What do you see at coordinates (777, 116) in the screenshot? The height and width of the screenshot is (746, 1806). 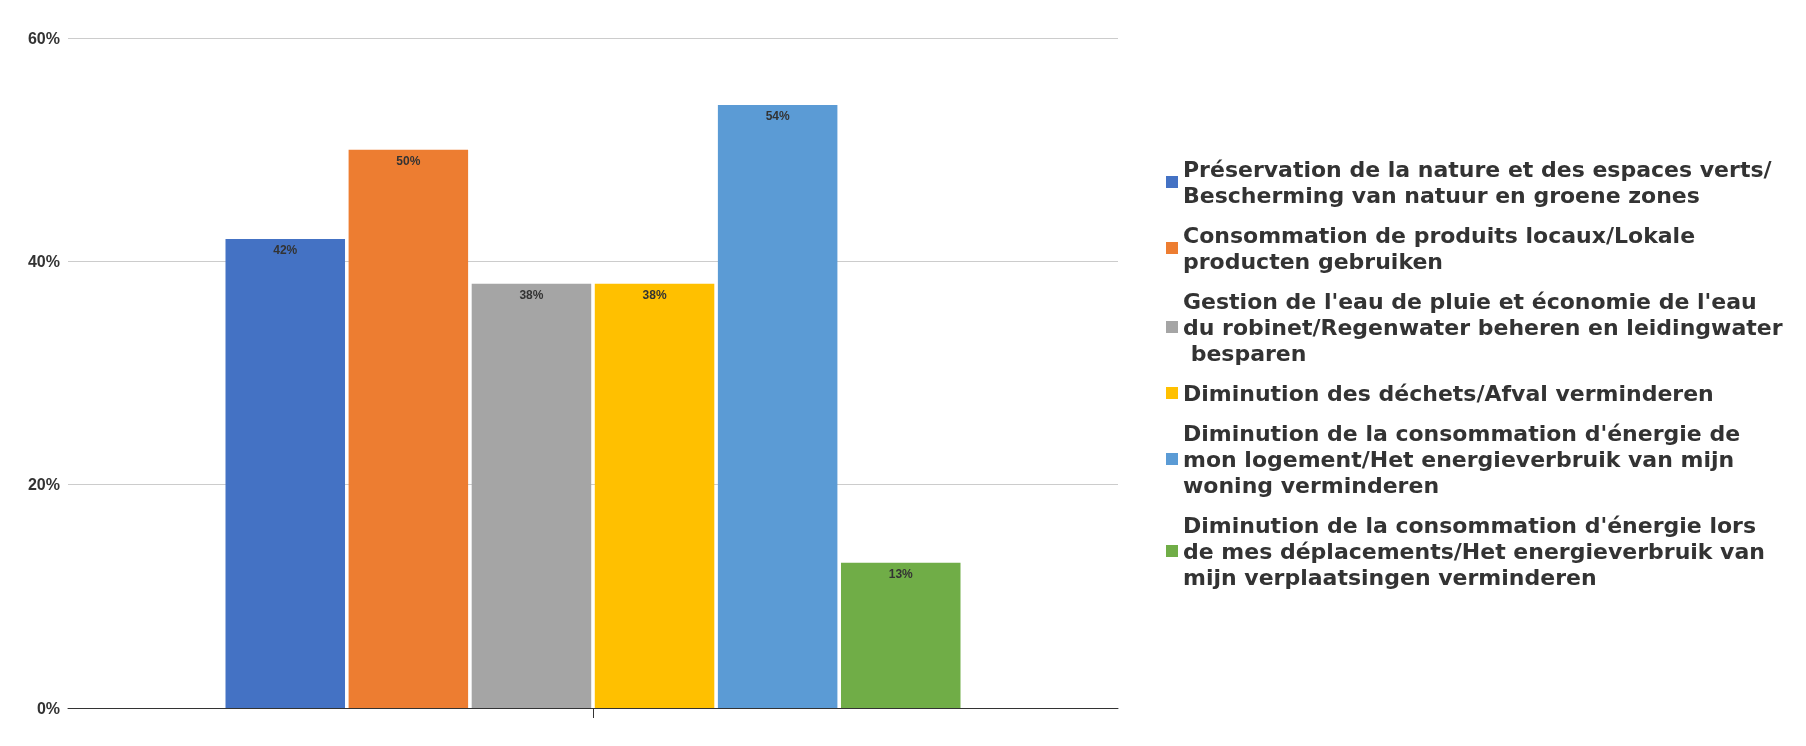 I see `data-label: 54%` at bounding box center [777, 116].